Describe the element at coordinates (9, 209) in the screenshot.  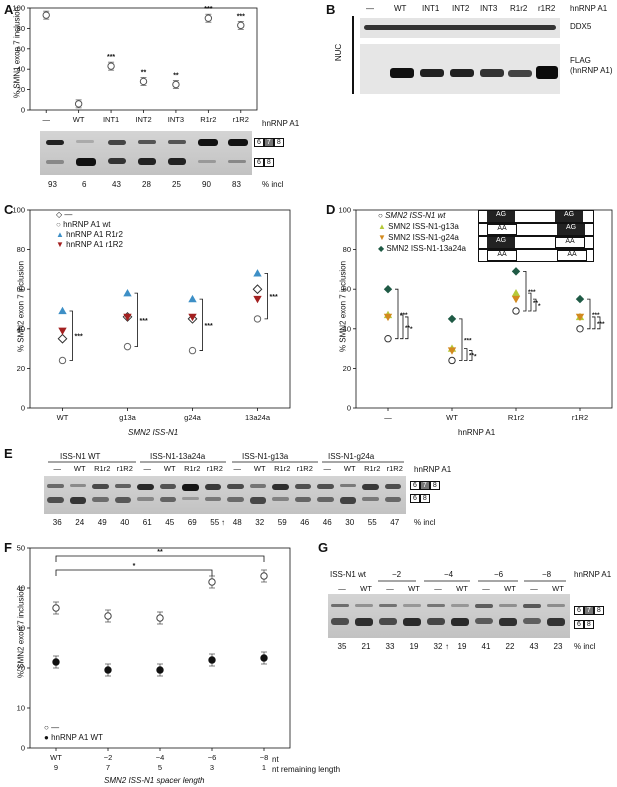
I see `panel-label-c: C` at that location.